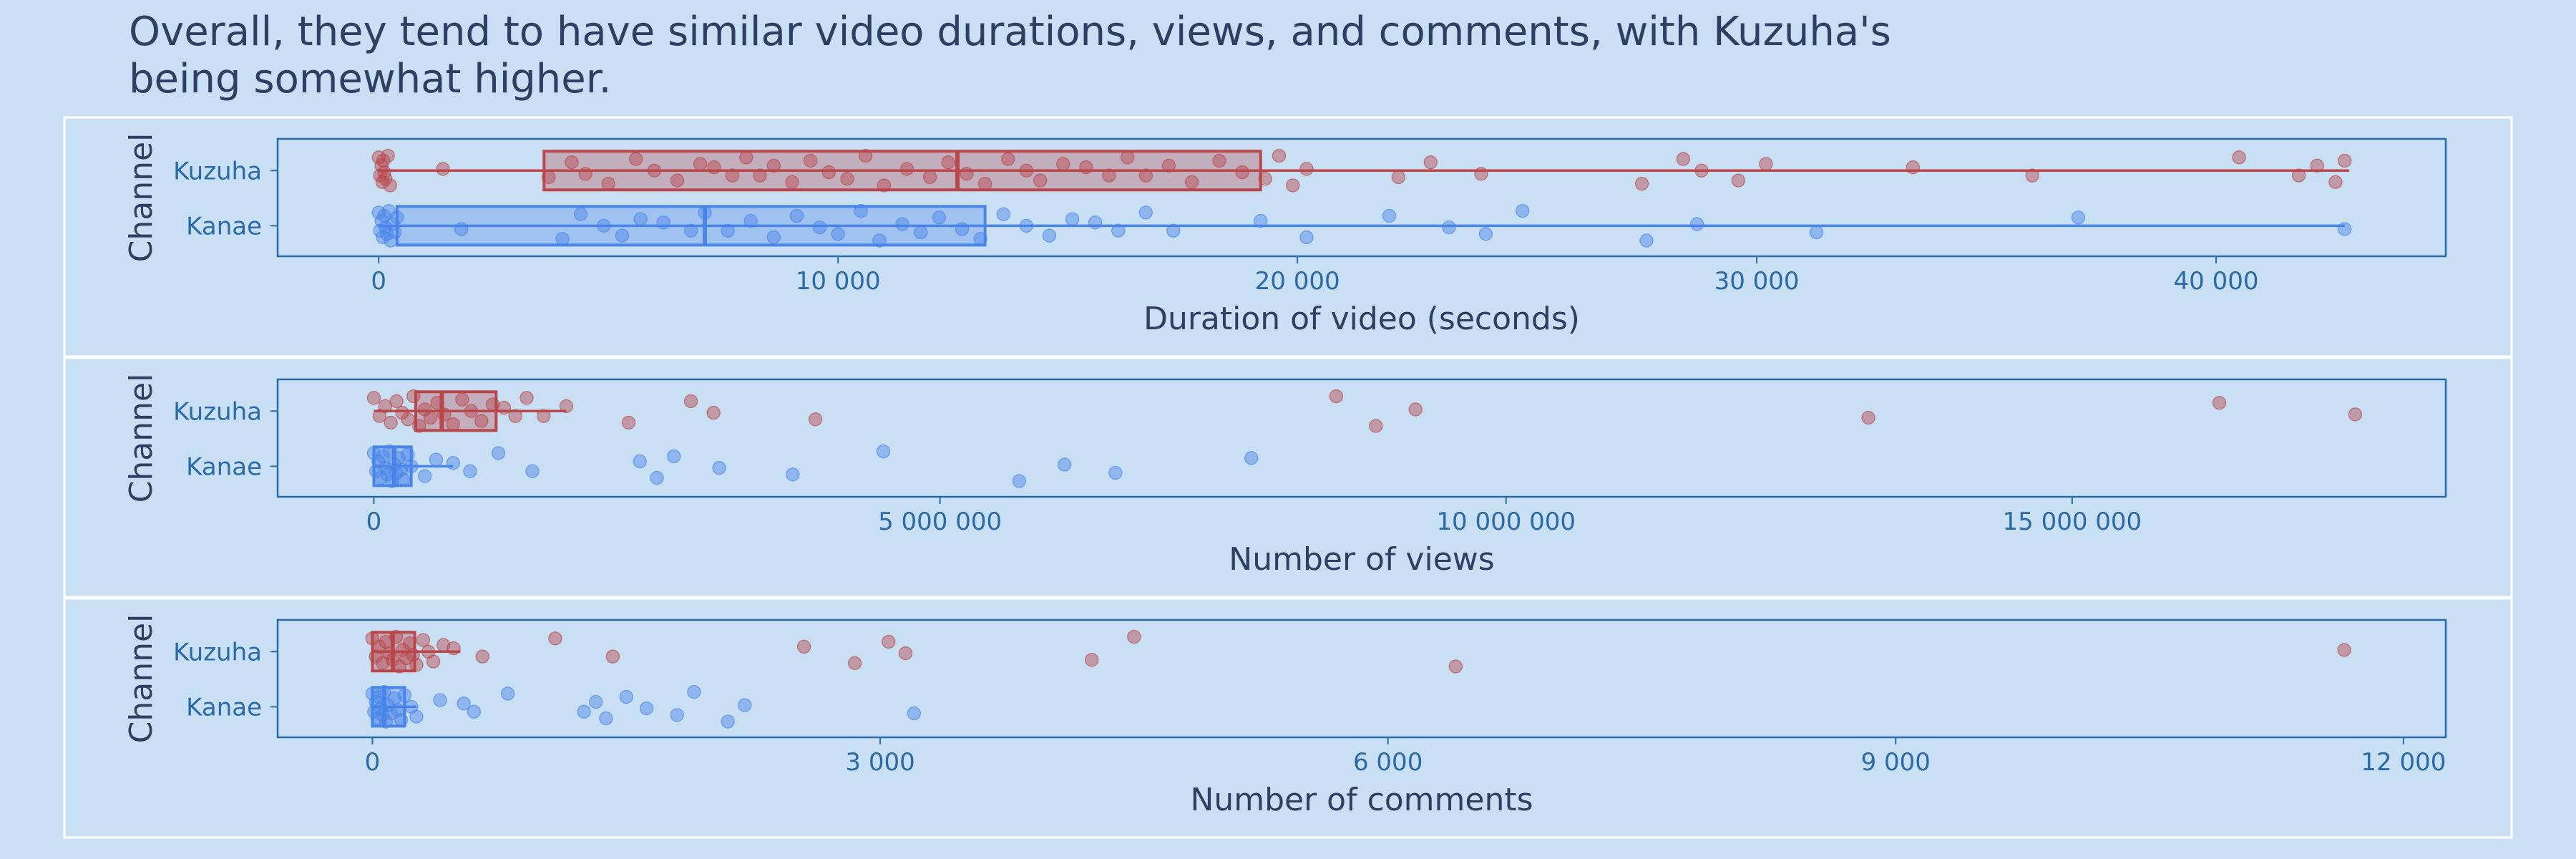 This screenshot has width=2576, height=859. Describe the element at coordinates (1297, 281) in the screenshot. I see `x-tick-label: 20 000` at that location.